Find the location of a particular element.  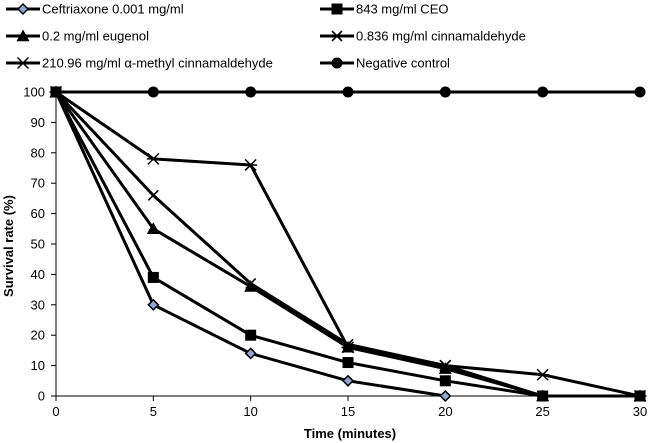

legend-item: 0.836 mg/ml cinnamaldehyde is located at coordinates (423, 36).